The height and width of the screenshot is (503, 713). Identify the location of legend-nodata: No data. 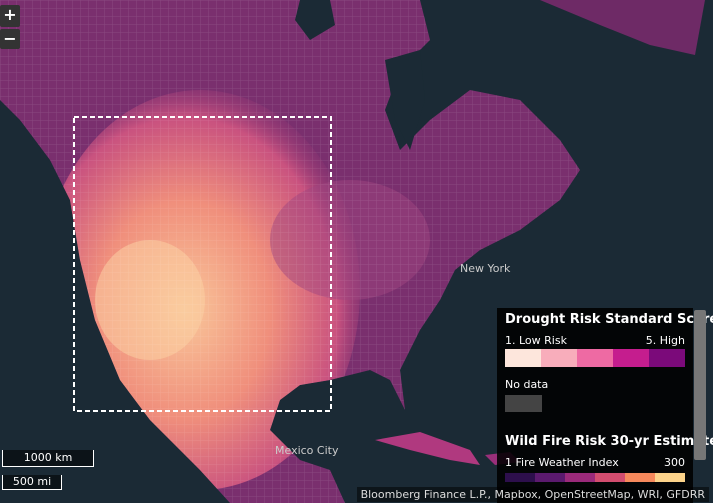
(527, 384).